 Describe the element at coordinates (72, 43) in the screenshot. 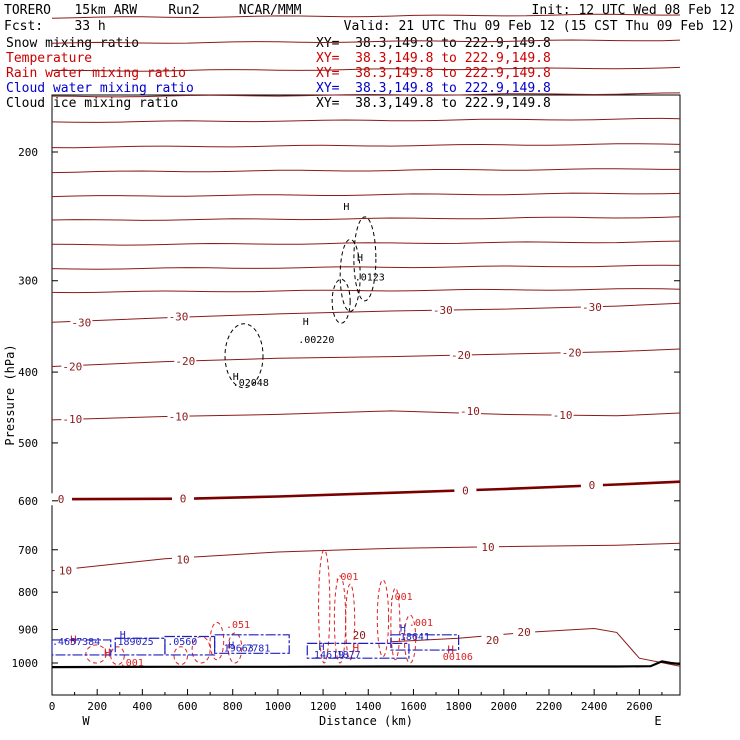

I see `legend-label-snow: Snow mixing ratio` at that location.